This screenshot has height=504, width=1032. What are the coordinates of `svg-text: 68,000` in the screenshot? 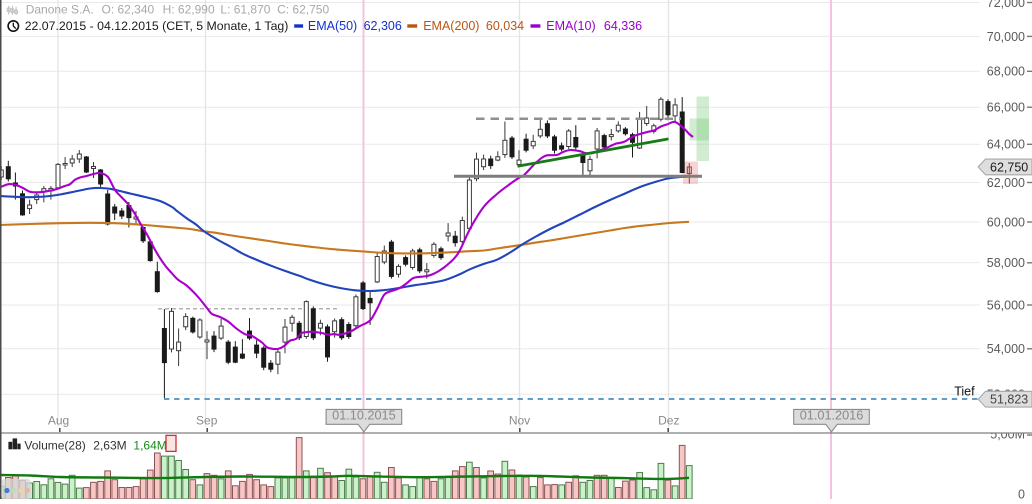 It's located at (1006, 72).